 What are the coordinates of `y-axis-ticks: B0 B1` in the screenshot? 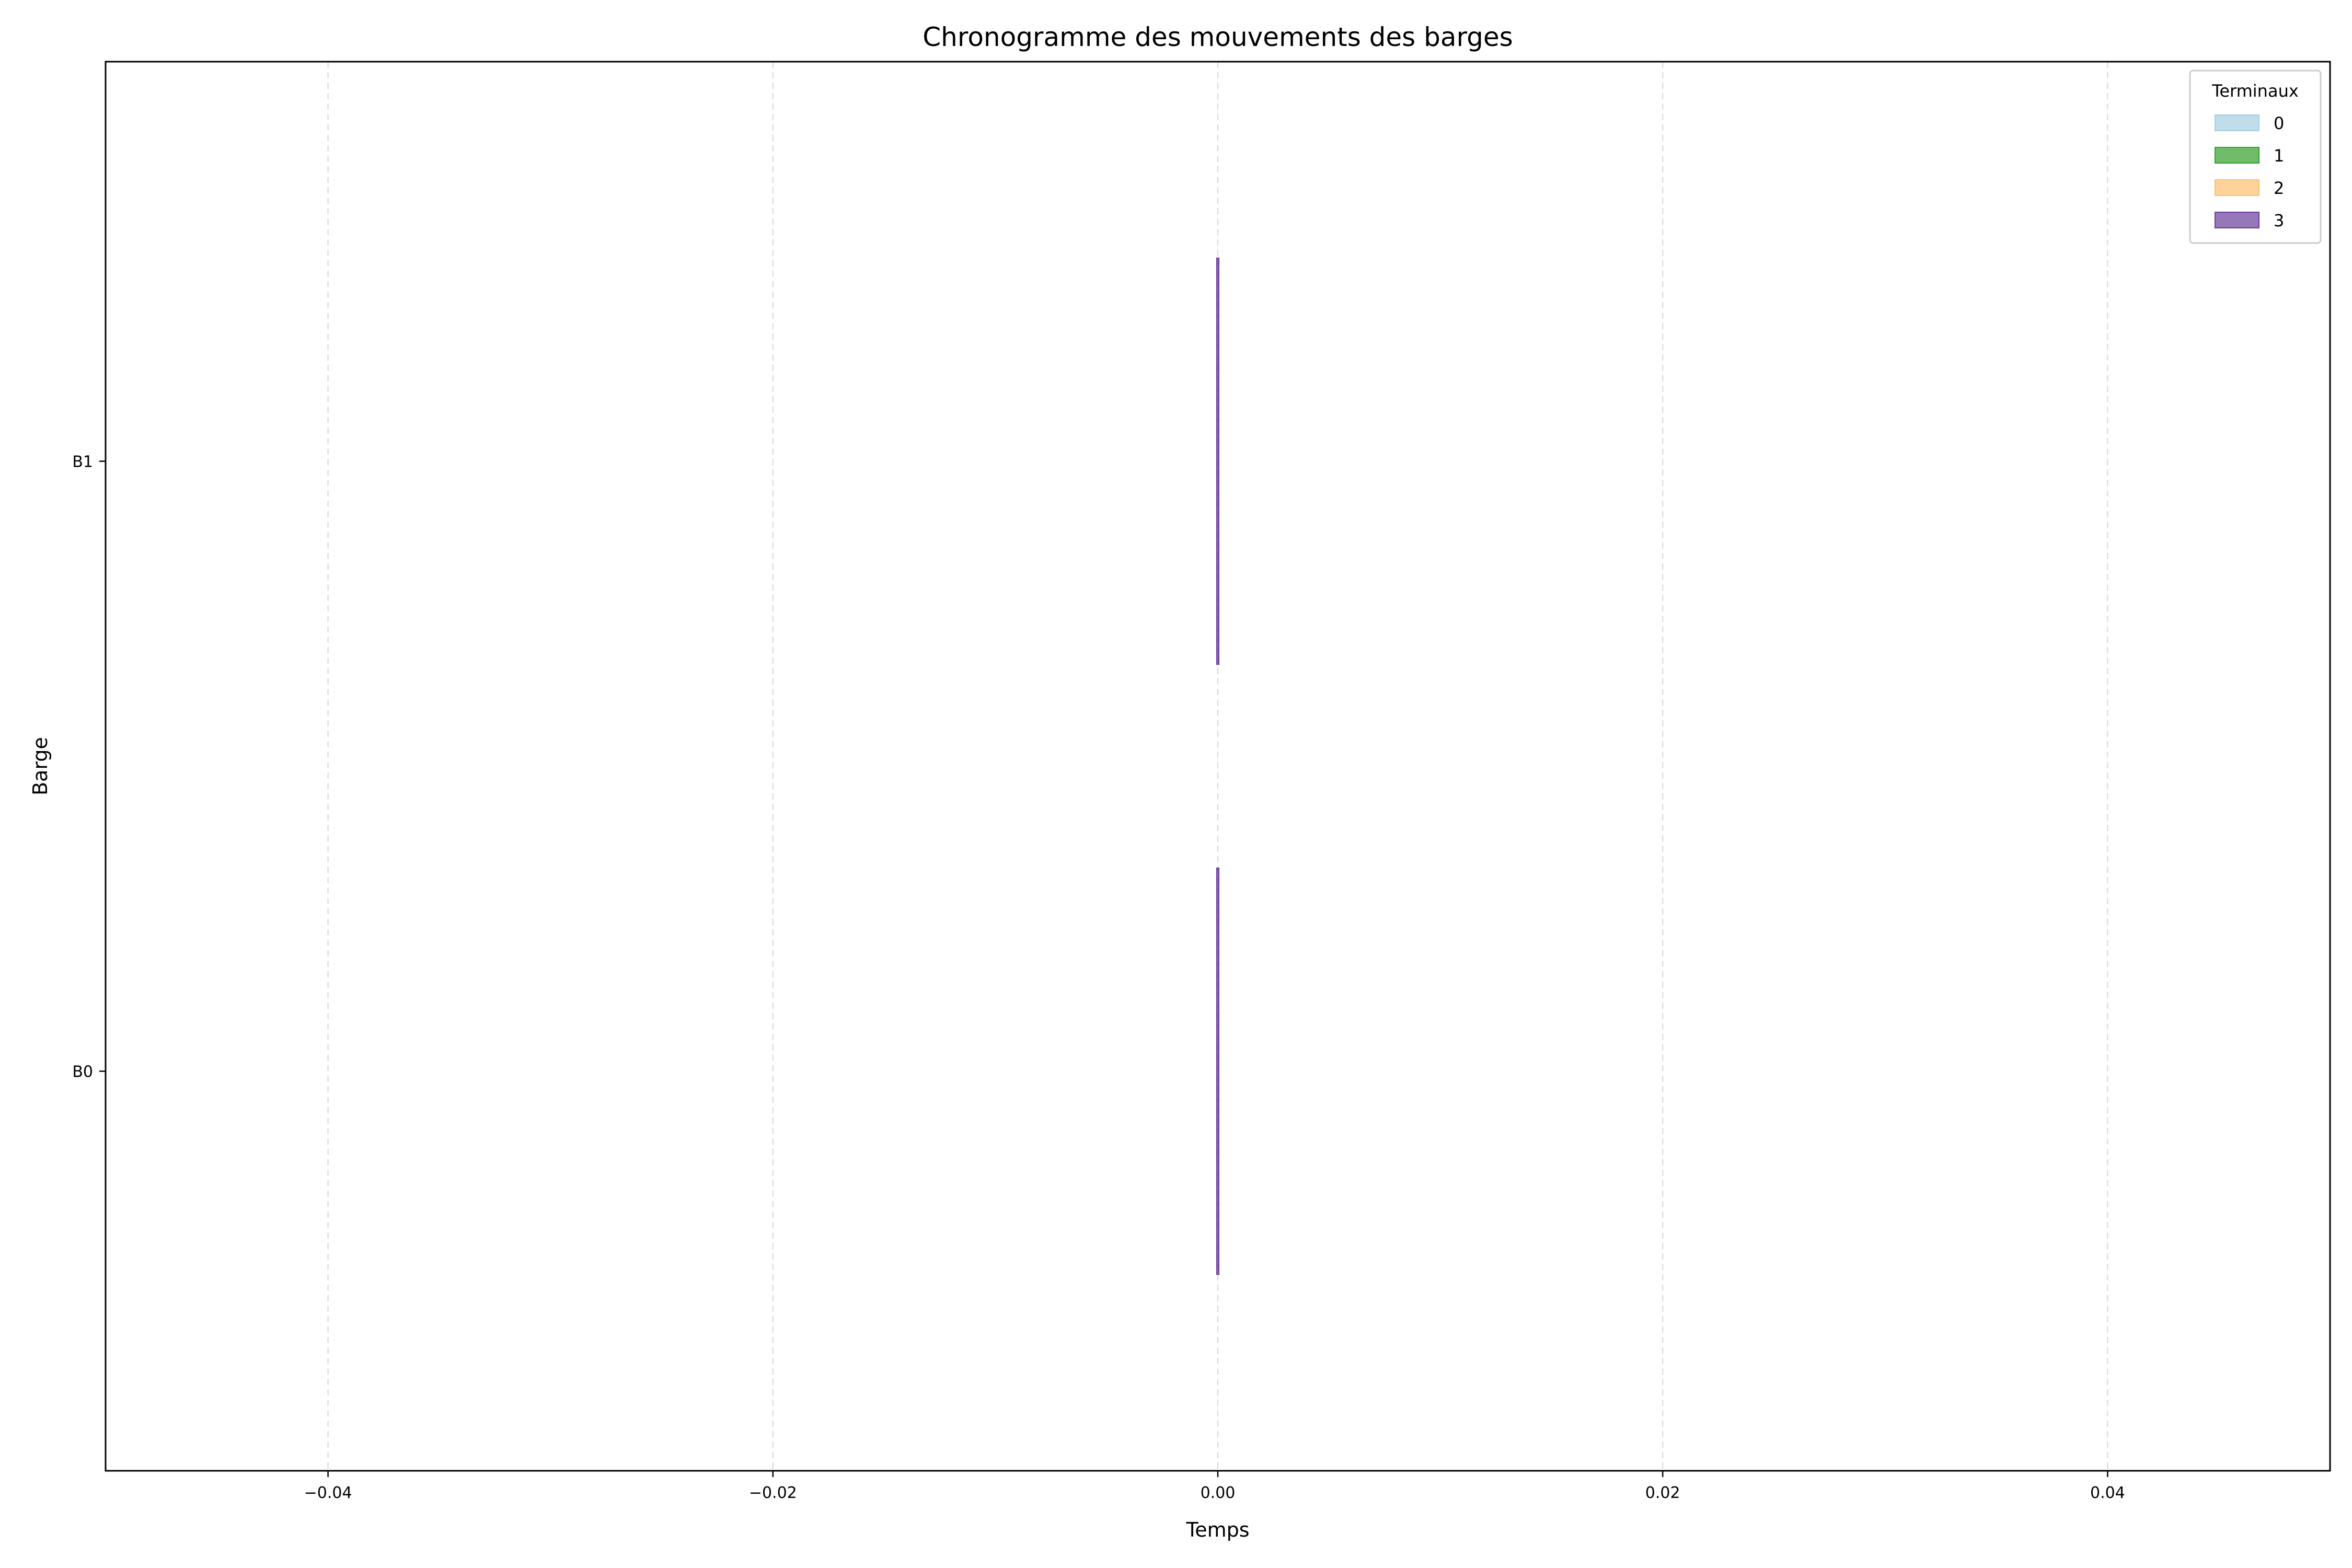 It's located at (89, 767).